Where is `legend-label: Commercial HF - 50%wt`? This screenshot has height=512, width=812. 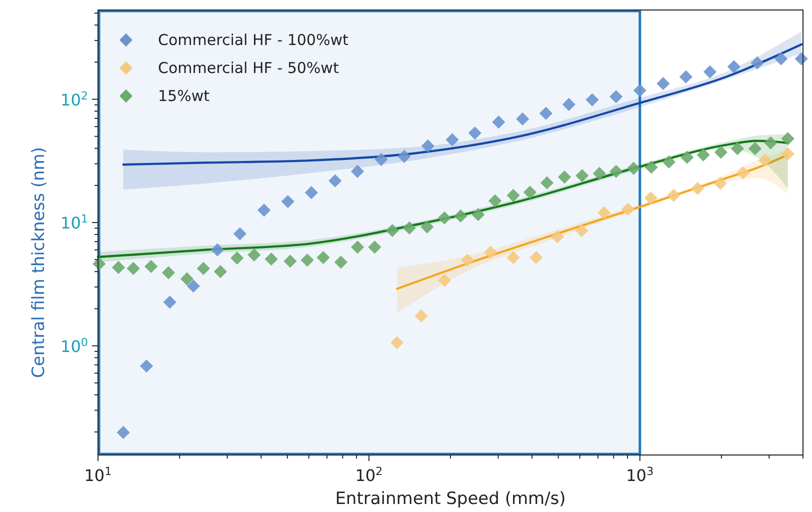
legend-label: Commercial HF - 50%wt is located at coordinates (248, 68).